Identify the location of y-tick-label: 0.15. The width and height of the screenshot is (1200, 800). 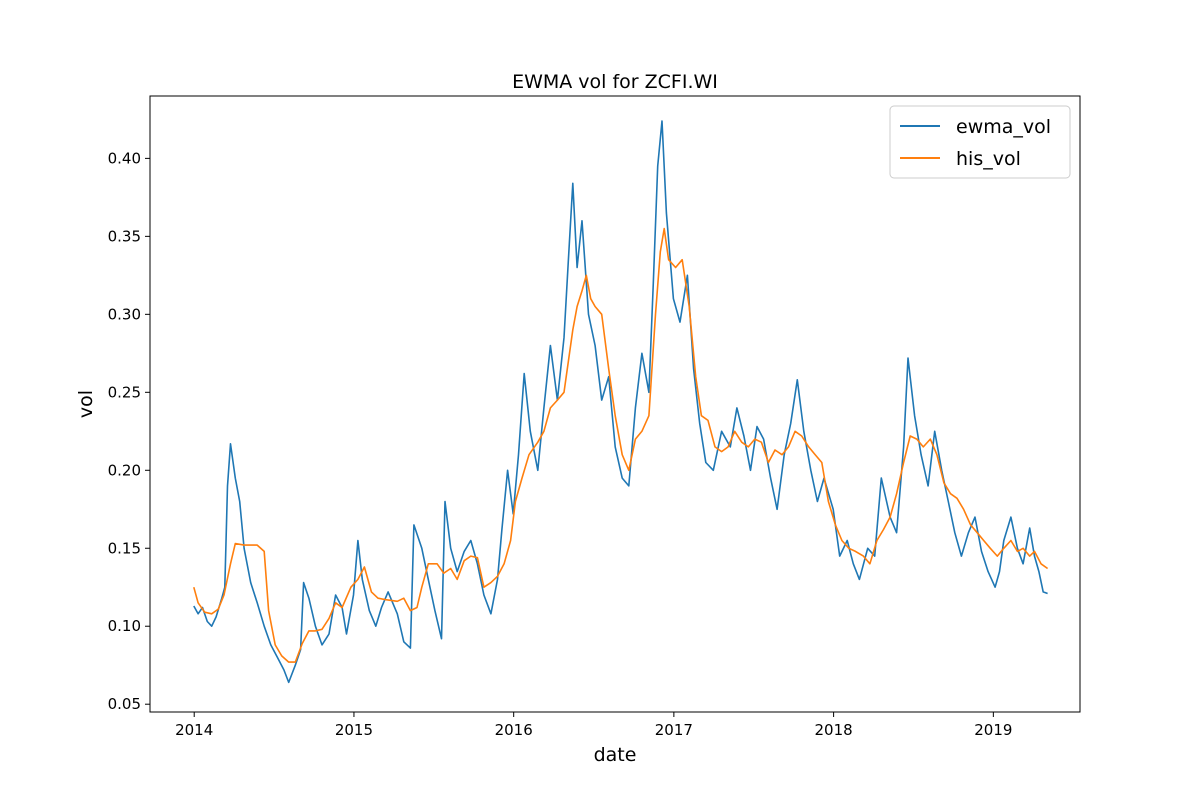
(124, 548).